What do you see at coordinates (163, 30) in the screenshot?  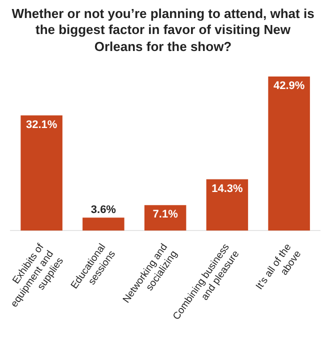 I see `chart-title: Whether or not you’re planning to attend, what is the biggest factor in favor of visiting New Orleans for the show?` at bounding box center [163, 30].